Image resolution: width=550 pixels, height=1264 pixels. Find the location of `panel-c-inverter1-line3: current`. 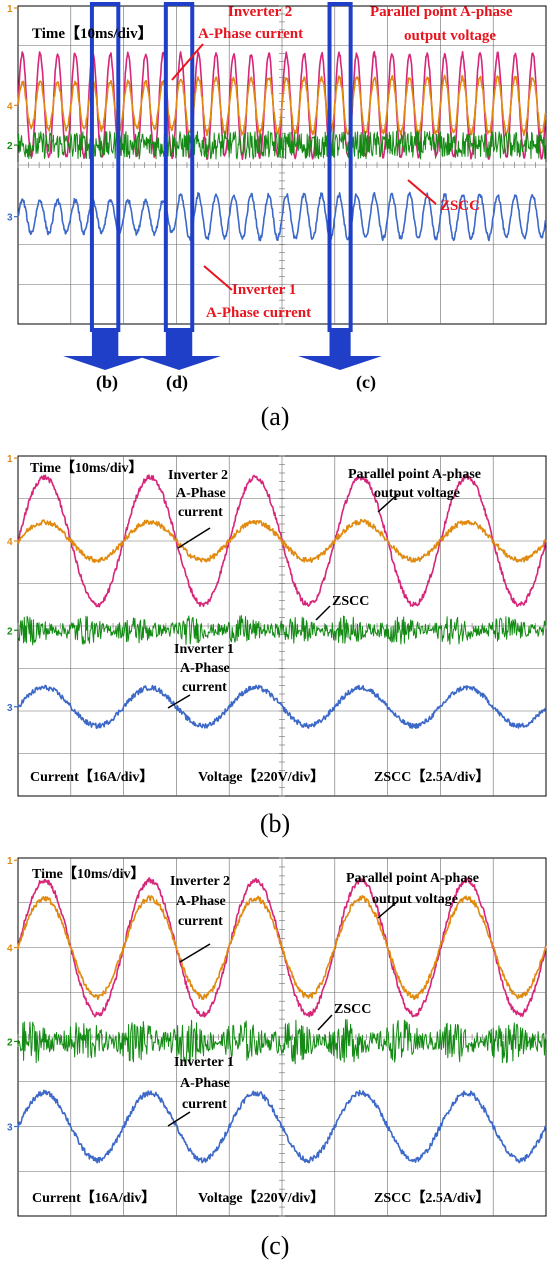

panel-c-inverter1-line3: current is located at coordinates (204, 1104).